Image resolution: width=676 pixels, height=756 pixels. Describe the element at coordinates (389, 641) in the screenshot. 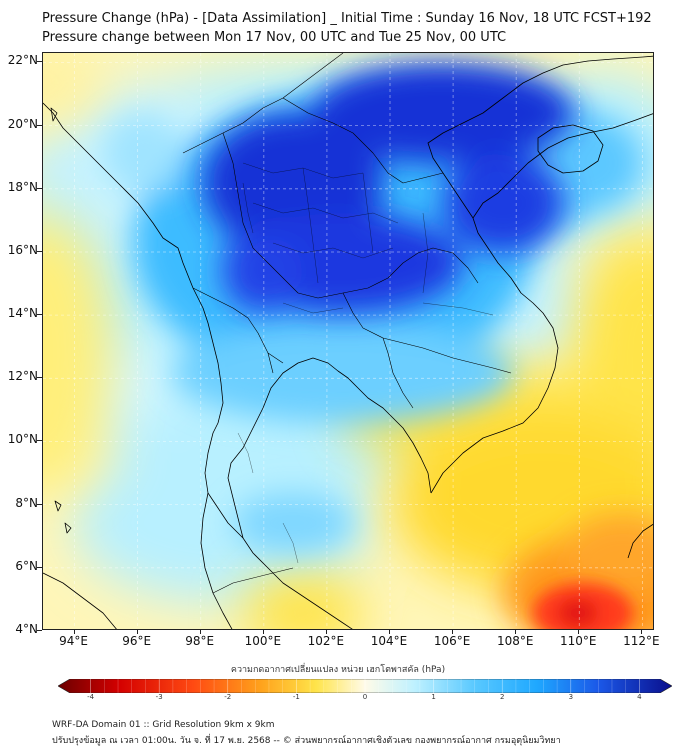

I see `lon-tick-label: 104°E` at that location.